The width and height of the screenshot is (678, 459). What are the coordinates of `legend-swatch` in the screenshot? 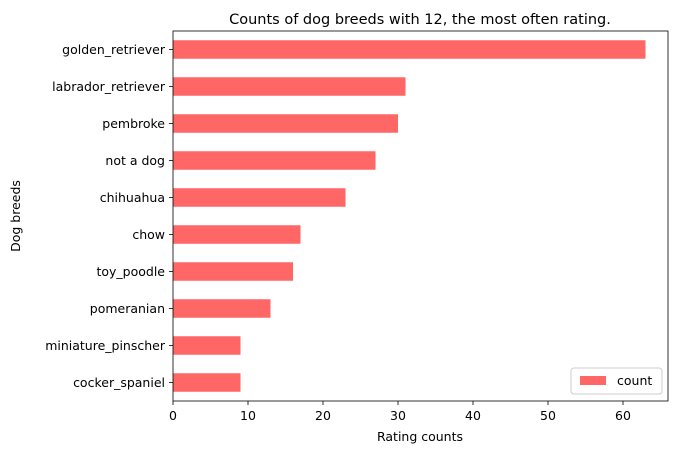 It's located at (593, 380).